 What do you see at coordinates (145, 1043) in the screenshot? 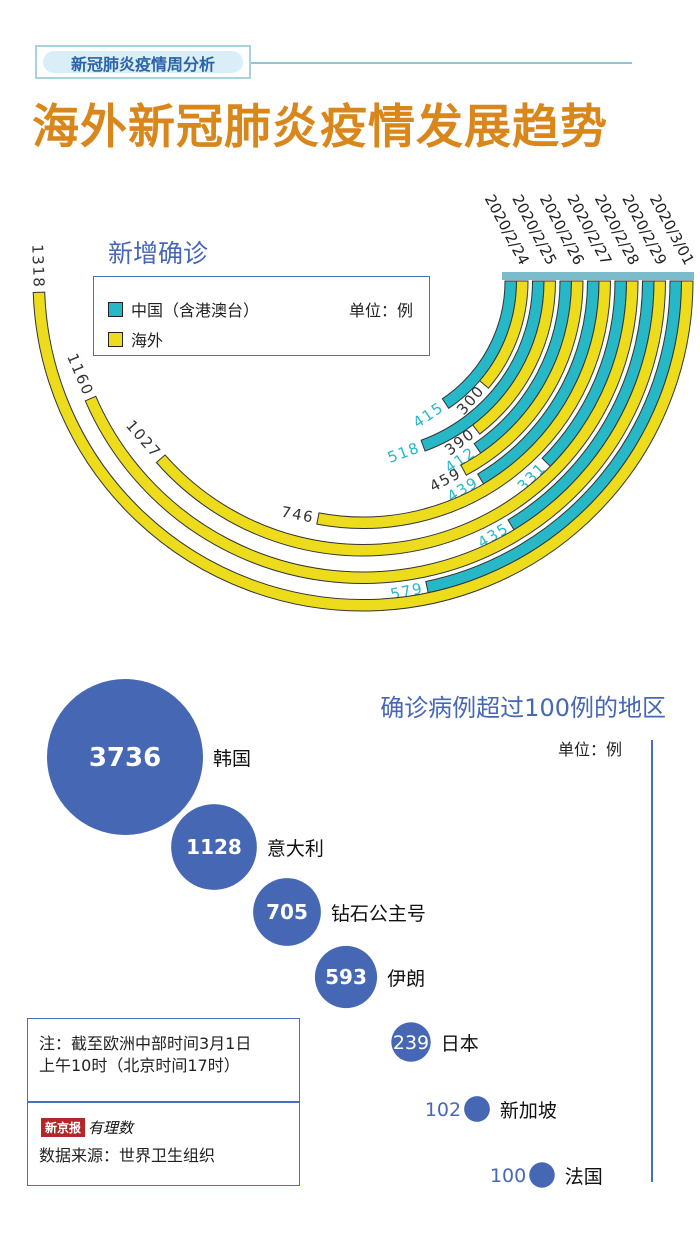
I see `note-line-1: 注：截至欧洲中部时间3月1日` at bounding box center [145, 1043].